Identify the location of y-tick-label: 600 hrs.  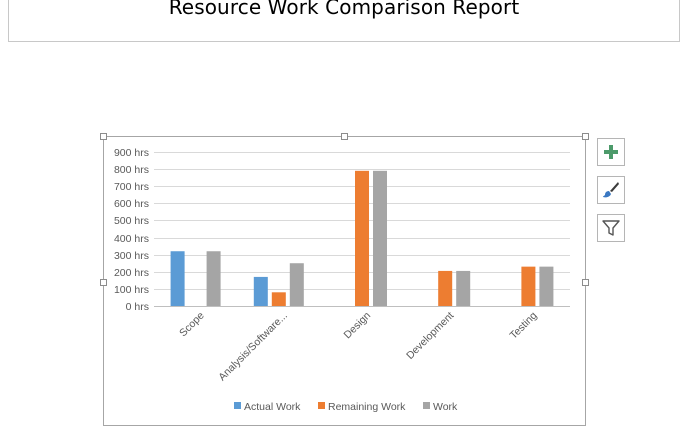
(131, 204).